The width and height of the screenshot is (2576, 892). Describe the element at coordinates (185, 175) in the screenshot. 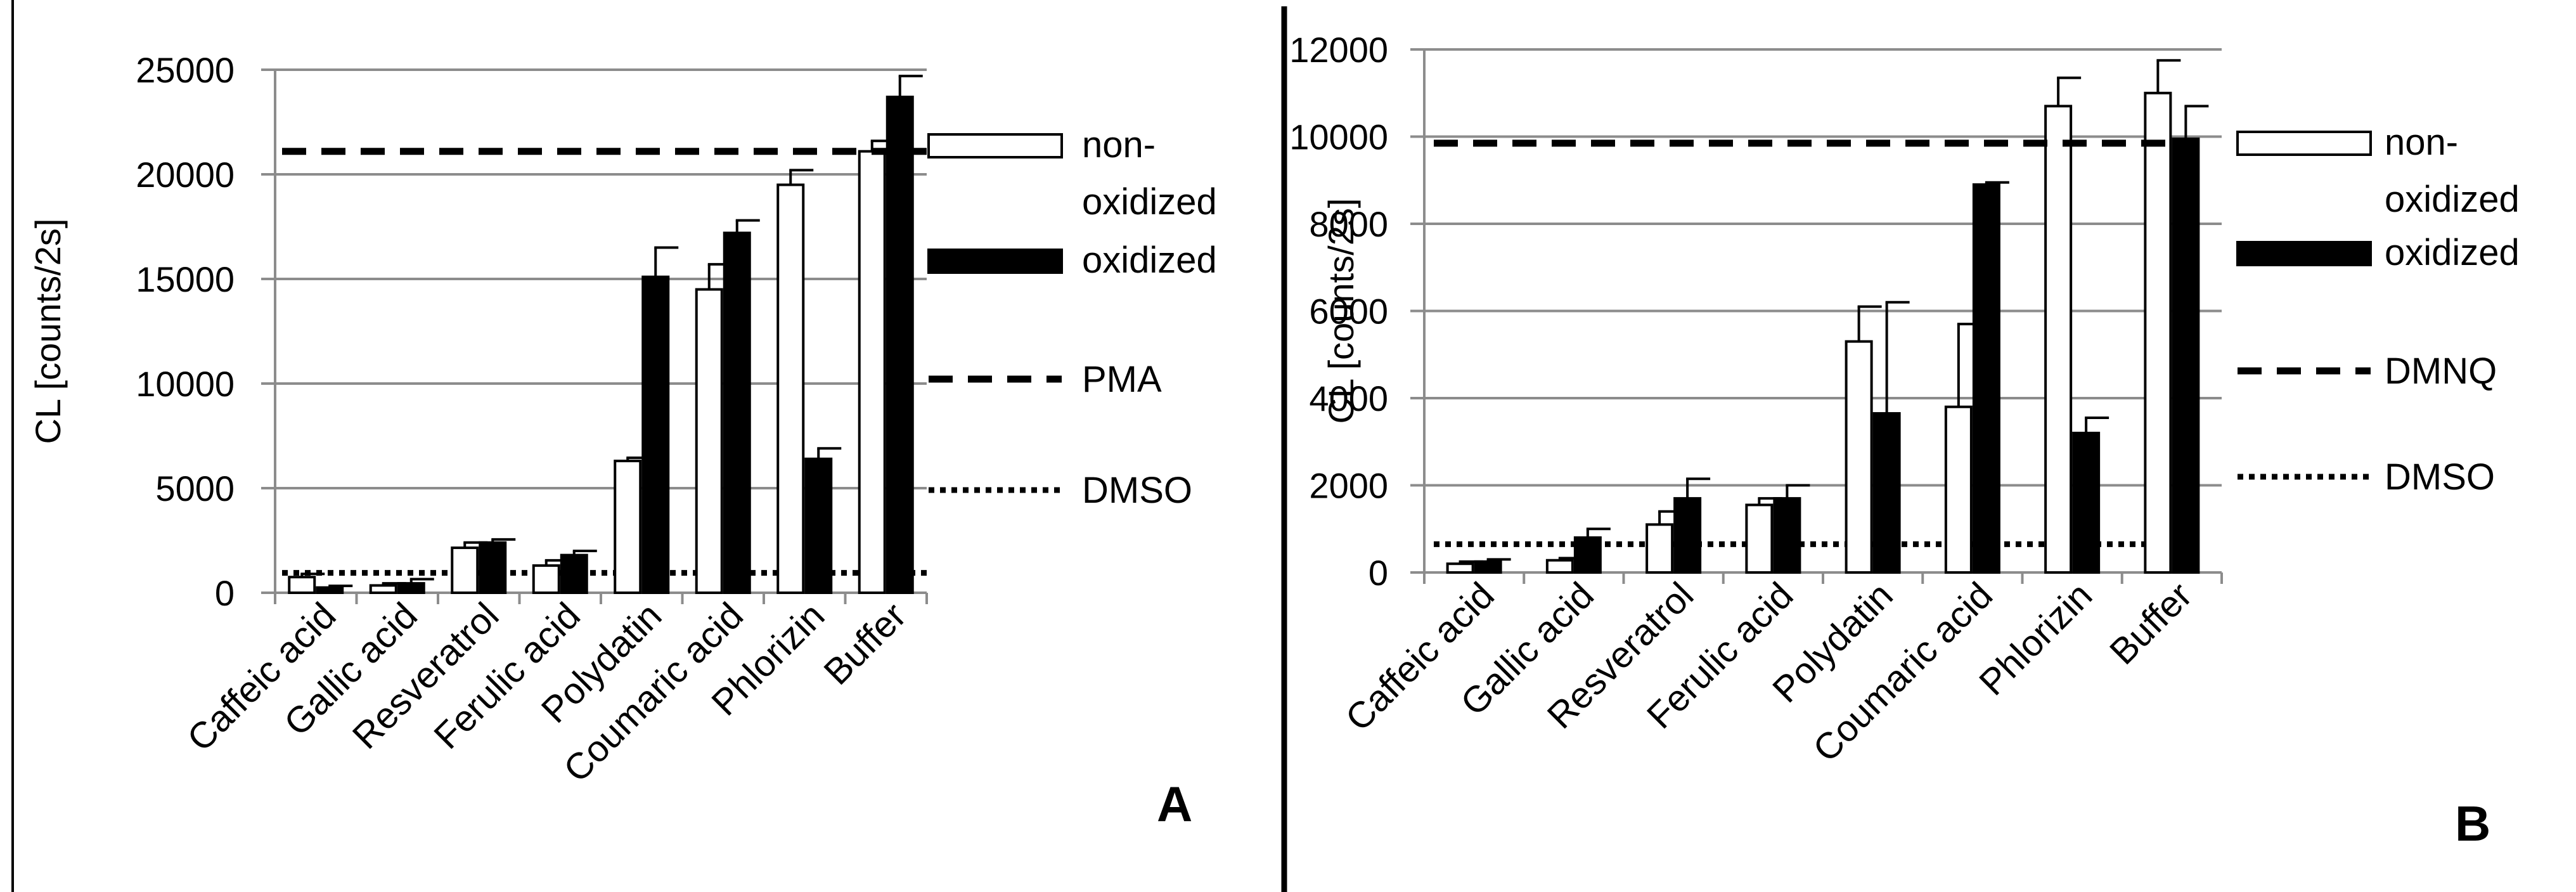

I see `y-tick-label: 20000` at that location.